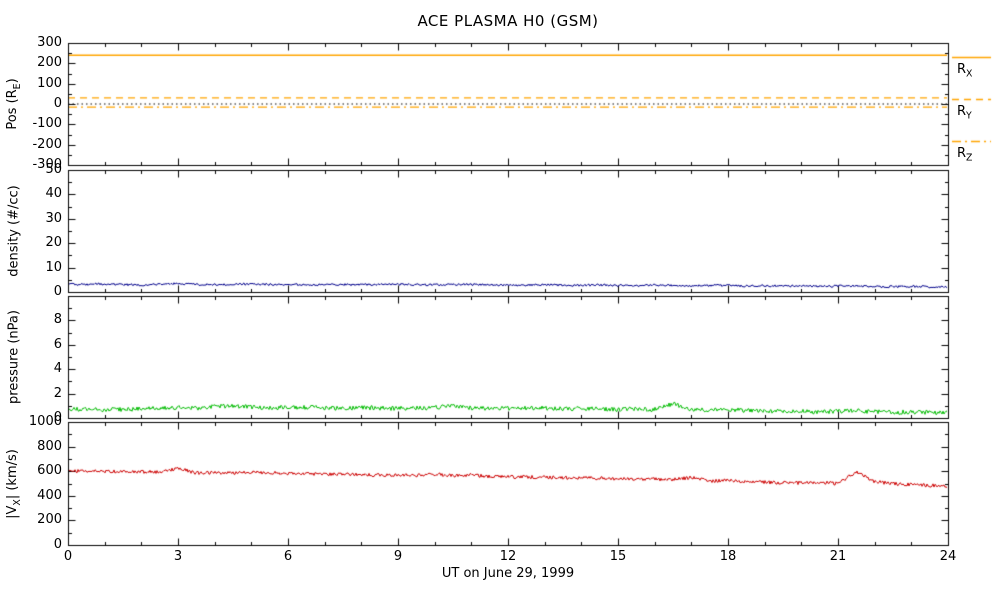 The image size is (993, 600). I want to click on y-tick-label: 2, so click(57, 393).